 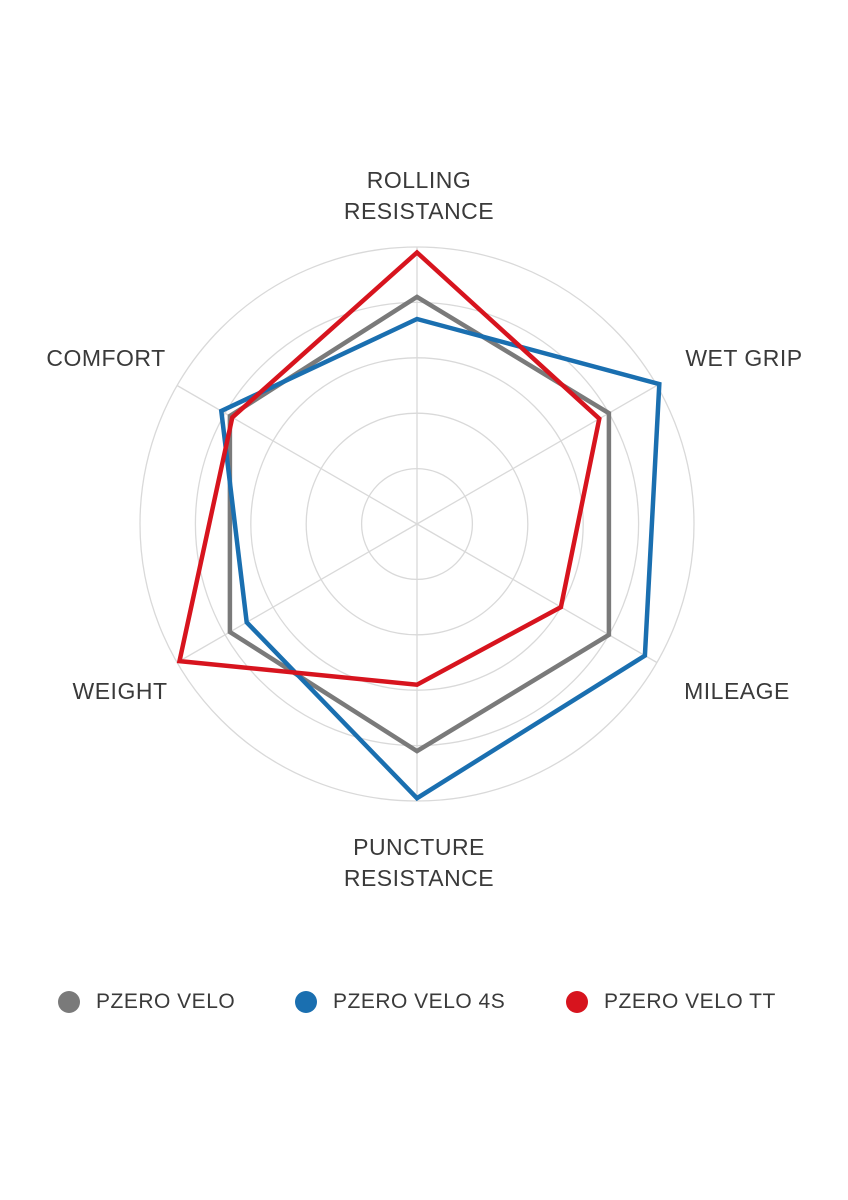 I want to click on legend: PZERO VELO PZERO VELO 4S PZERO VELO TT, so click(x=424, y=1002).